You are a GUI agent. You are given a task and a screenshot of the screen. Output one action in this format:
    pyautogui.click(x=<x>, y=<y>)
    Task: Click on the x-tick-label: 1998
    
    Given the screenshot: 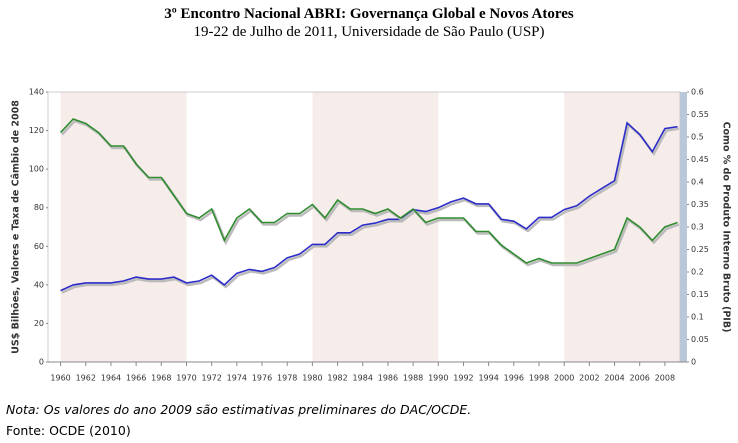 What is the action you would take?
    pyautogui.click(x=539, y=378)
    